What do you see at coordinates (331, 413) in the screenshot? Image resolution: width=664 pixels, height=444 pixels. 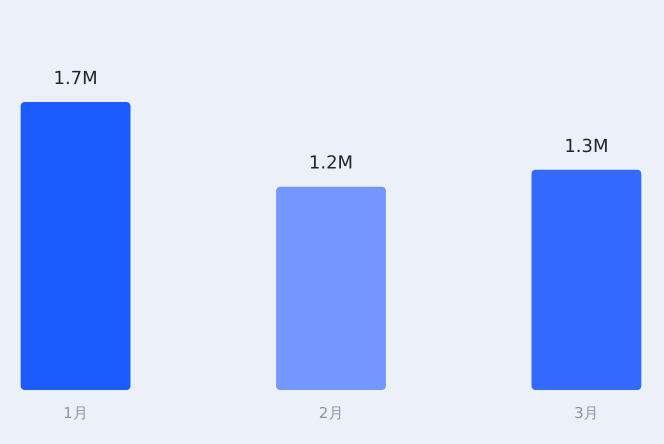 I see `x-tick-label: 2月` at bounding box center [331, 413].